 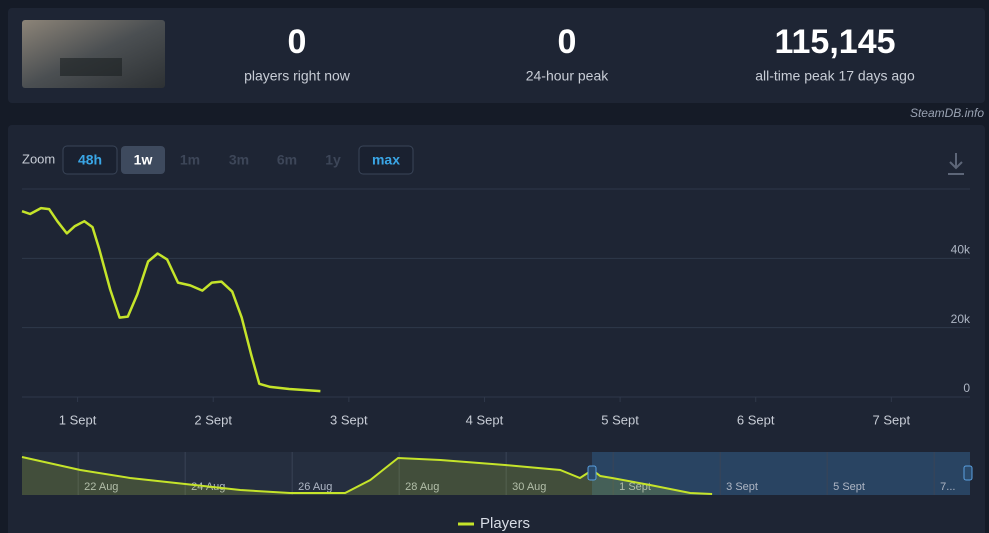 I want to click on x-tick-label: 28 Aug, so click(x=422, y=487).